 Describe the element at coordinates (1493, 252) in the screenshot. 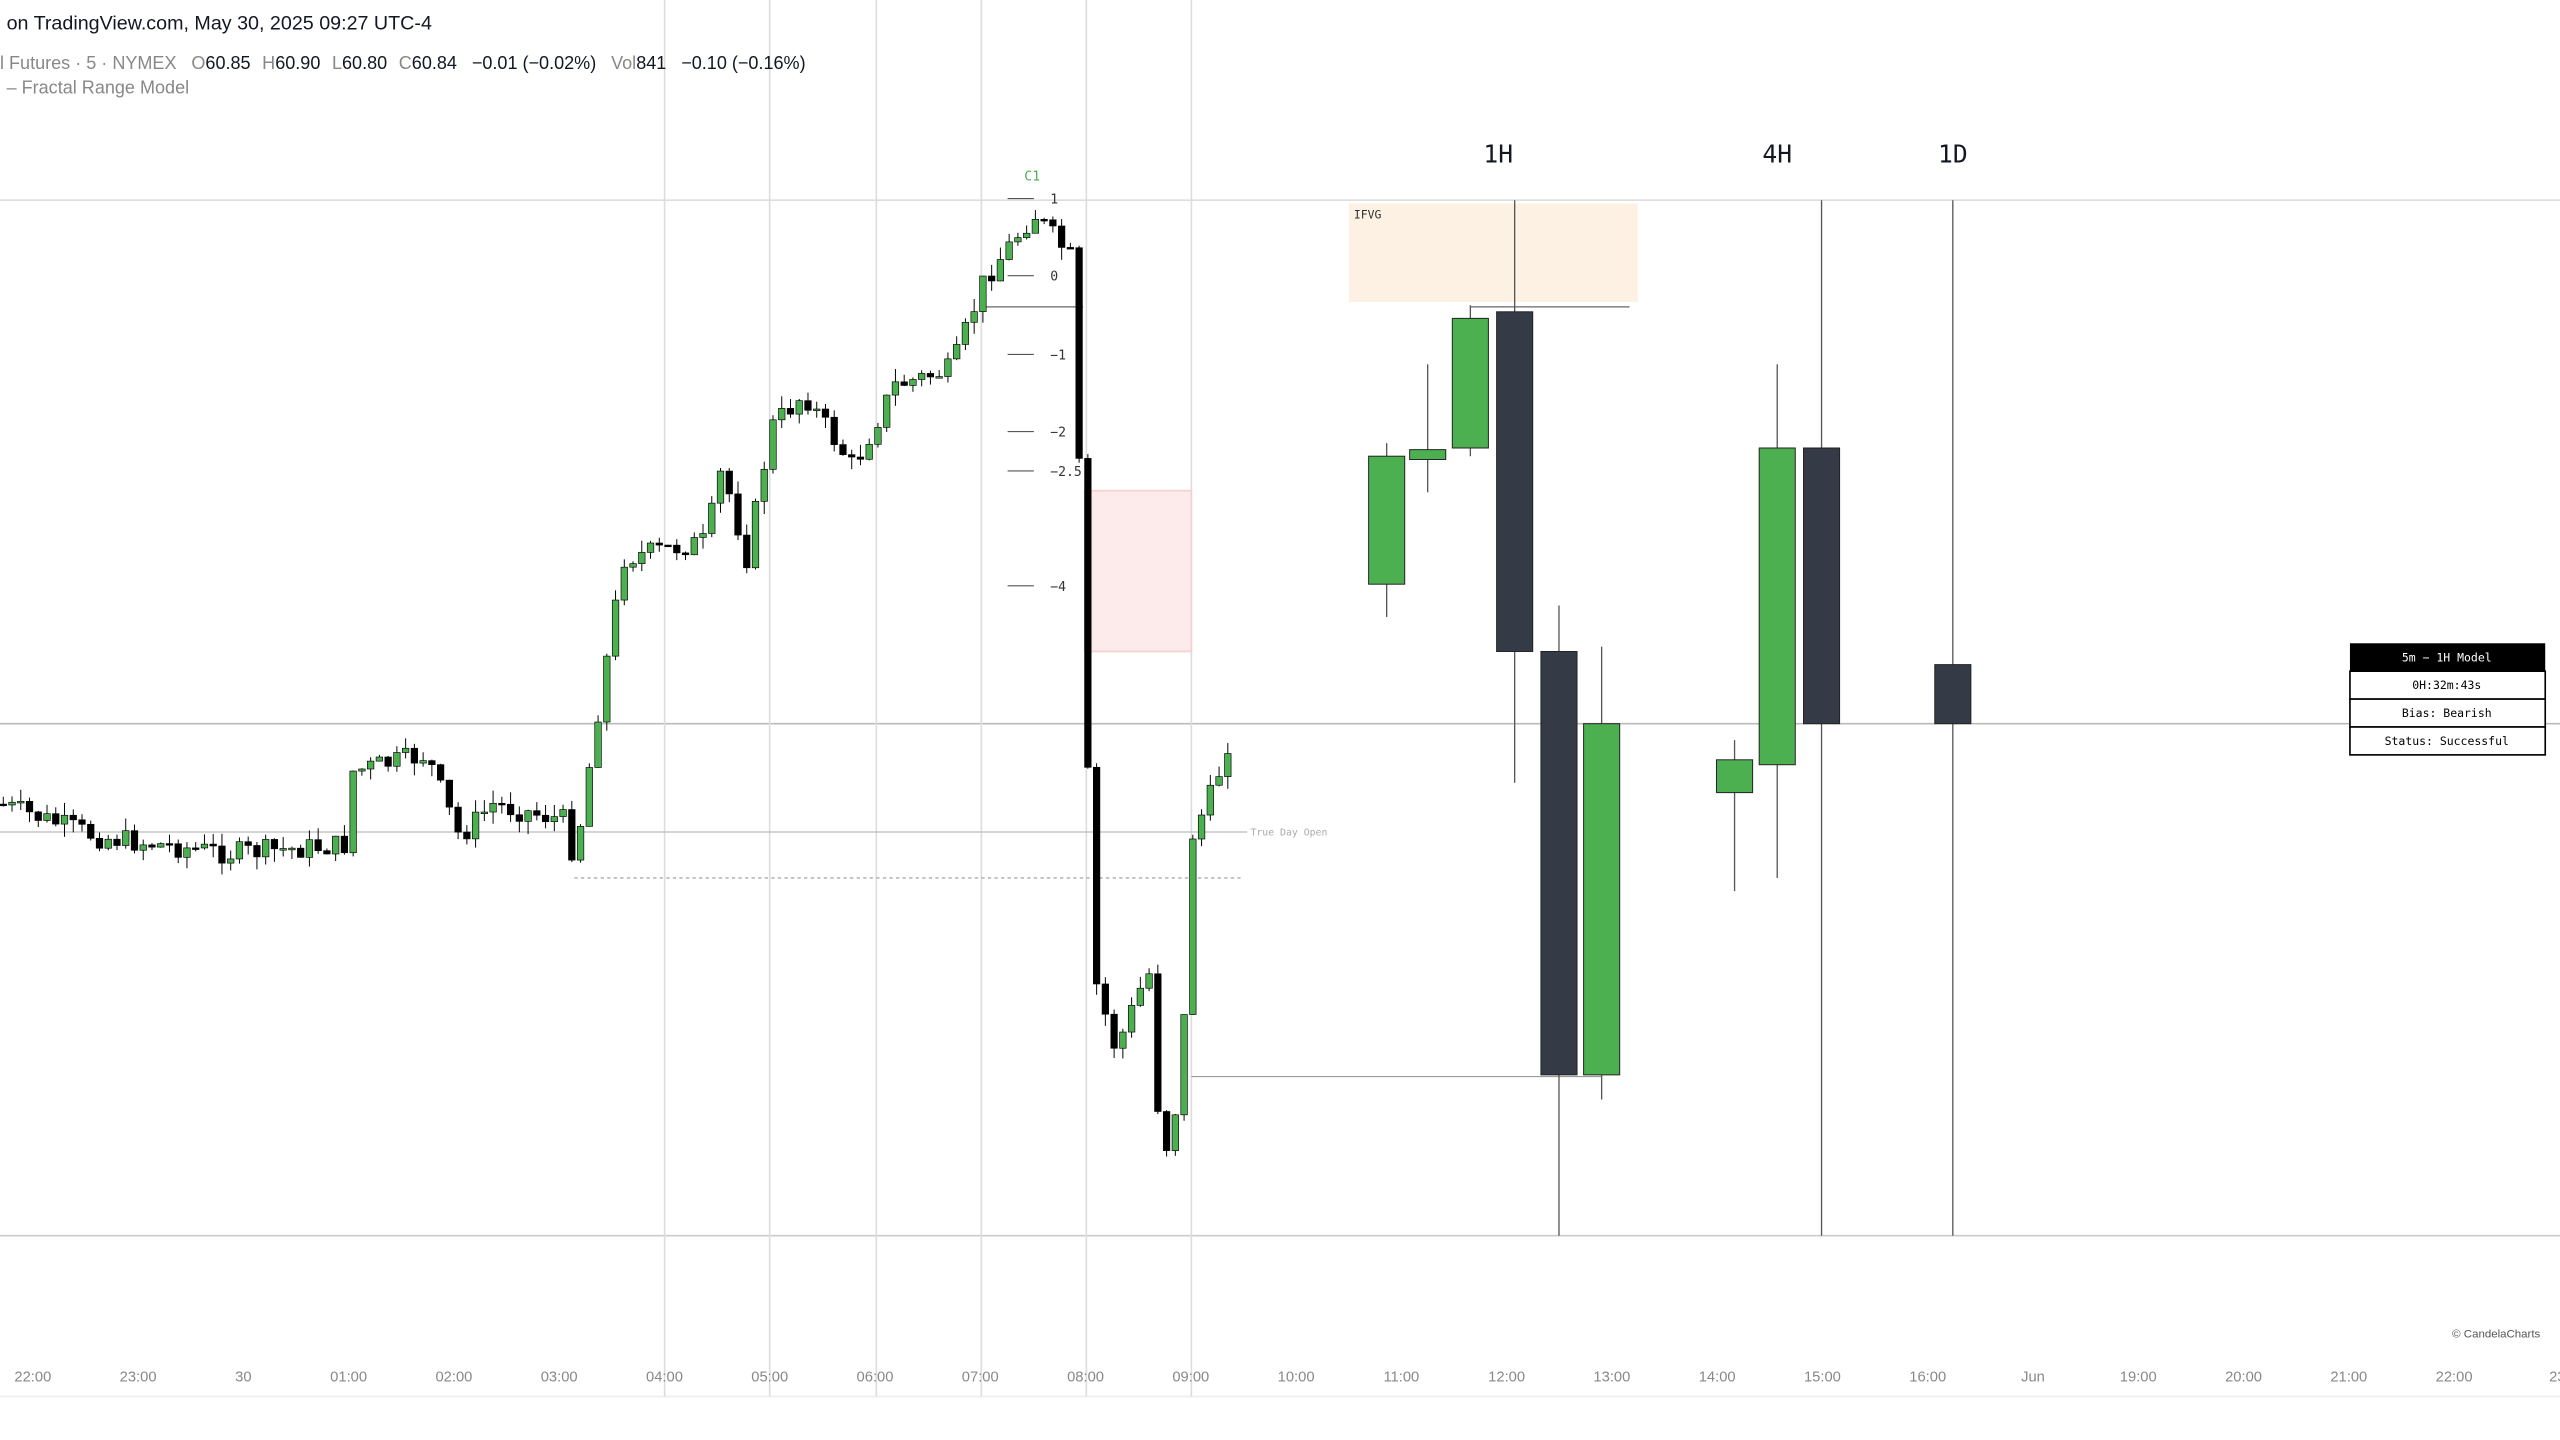

I see `ifvg-zone` at that location.